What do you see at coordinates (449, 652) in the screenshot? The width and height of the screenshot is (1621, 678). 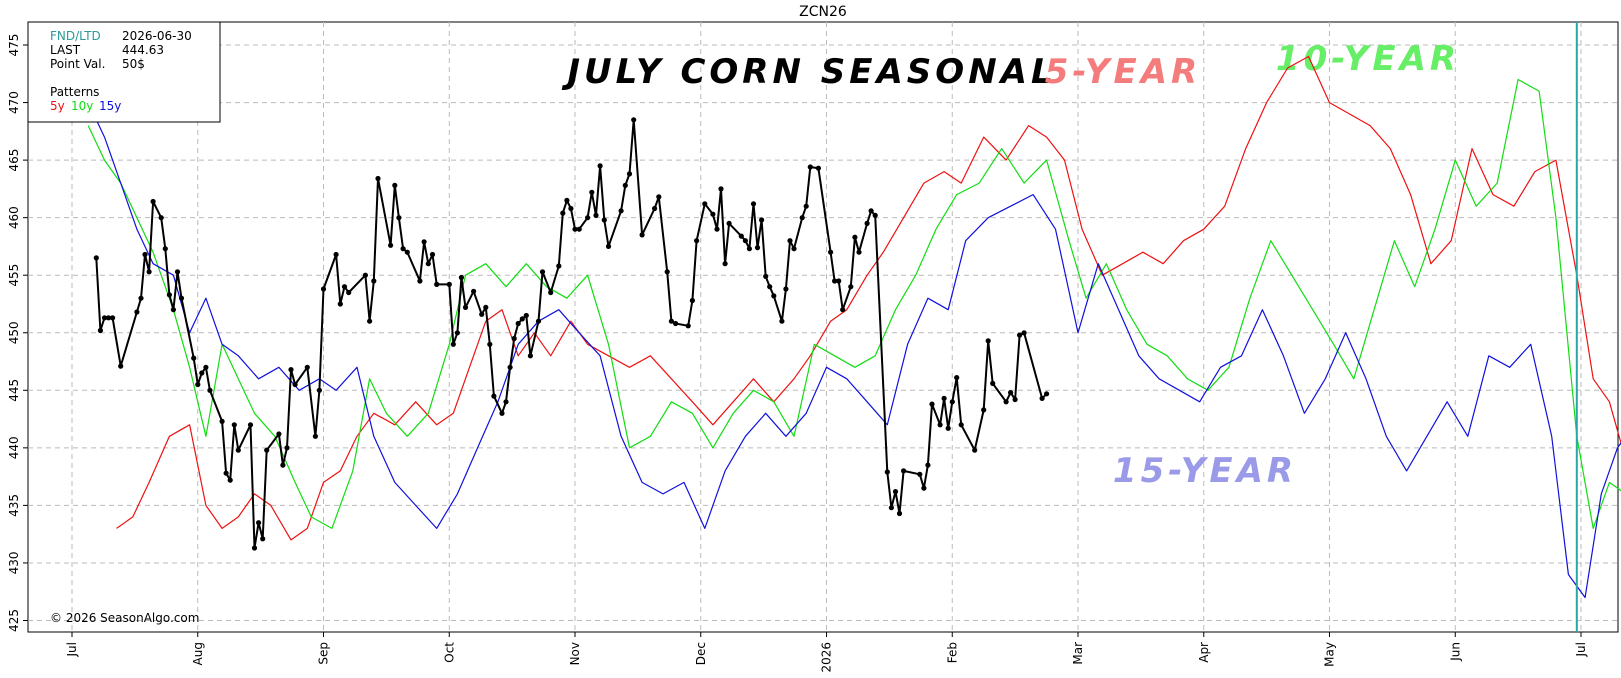 I see `x-tick-label: Oct` at bounding box center [449, 652].